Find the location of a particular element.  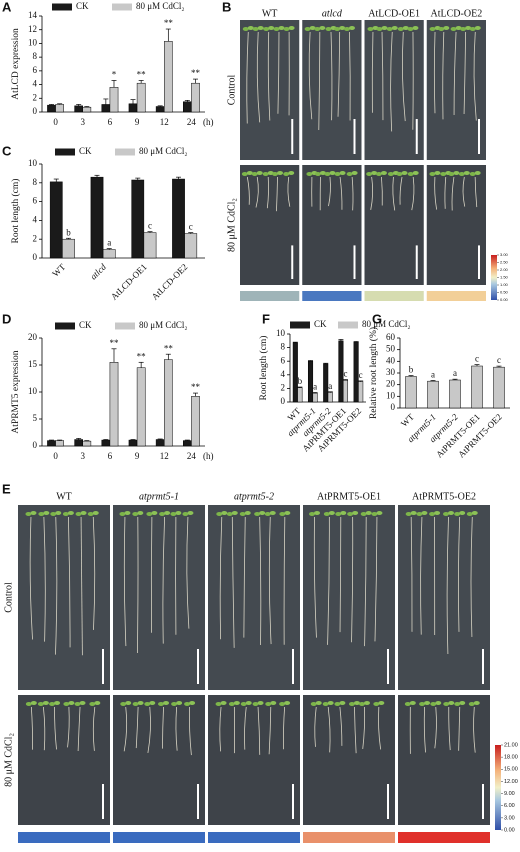

significance-label: * is located at coordinates (114, 75).